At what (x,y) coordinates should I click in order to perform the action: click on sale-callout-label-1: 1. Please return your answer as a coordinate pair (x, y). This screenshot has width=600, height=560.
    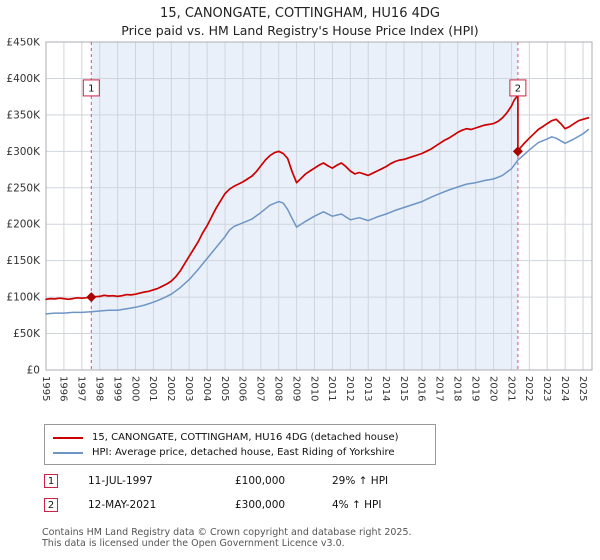
    Looking at the image, I should click on (91, 88).